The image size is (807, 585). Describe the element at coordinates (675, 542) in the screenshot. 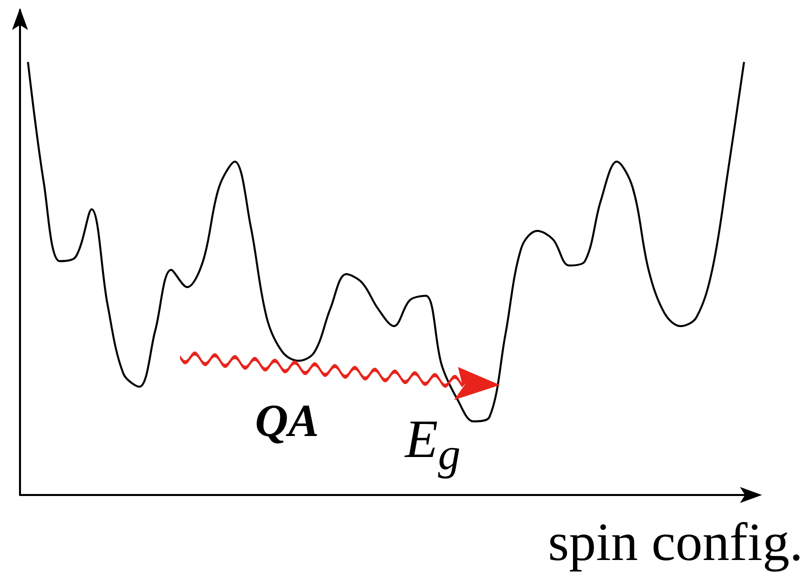

I see `x-axis-title: spin config.` at that location.